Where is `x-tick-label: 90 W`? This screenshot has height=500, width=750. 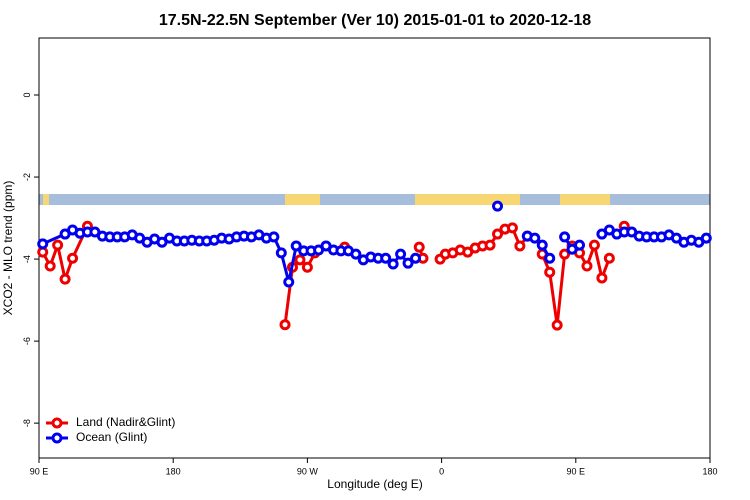 x-tick-label: 90 W is located at coordinates (308, 471).